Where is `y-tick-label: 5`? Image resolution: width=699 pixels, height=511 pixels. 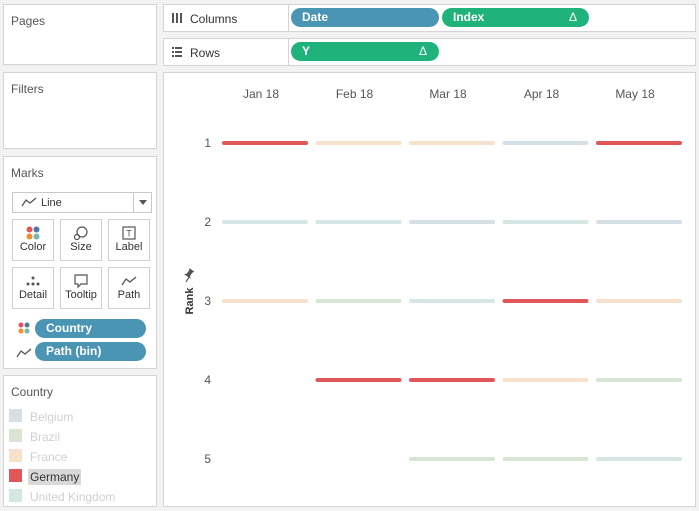
y-tick-label: 5 is located at coordinates (207, 459).